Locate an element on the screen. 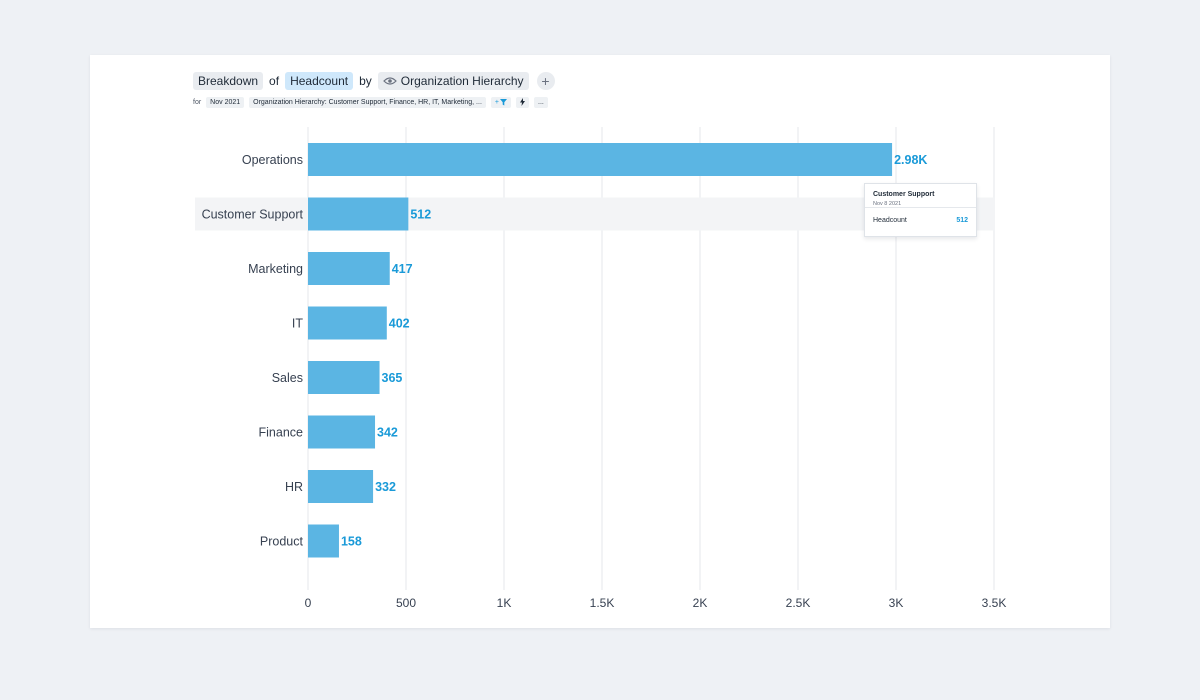  category-label: Sales is located at coordinates (287, 378).